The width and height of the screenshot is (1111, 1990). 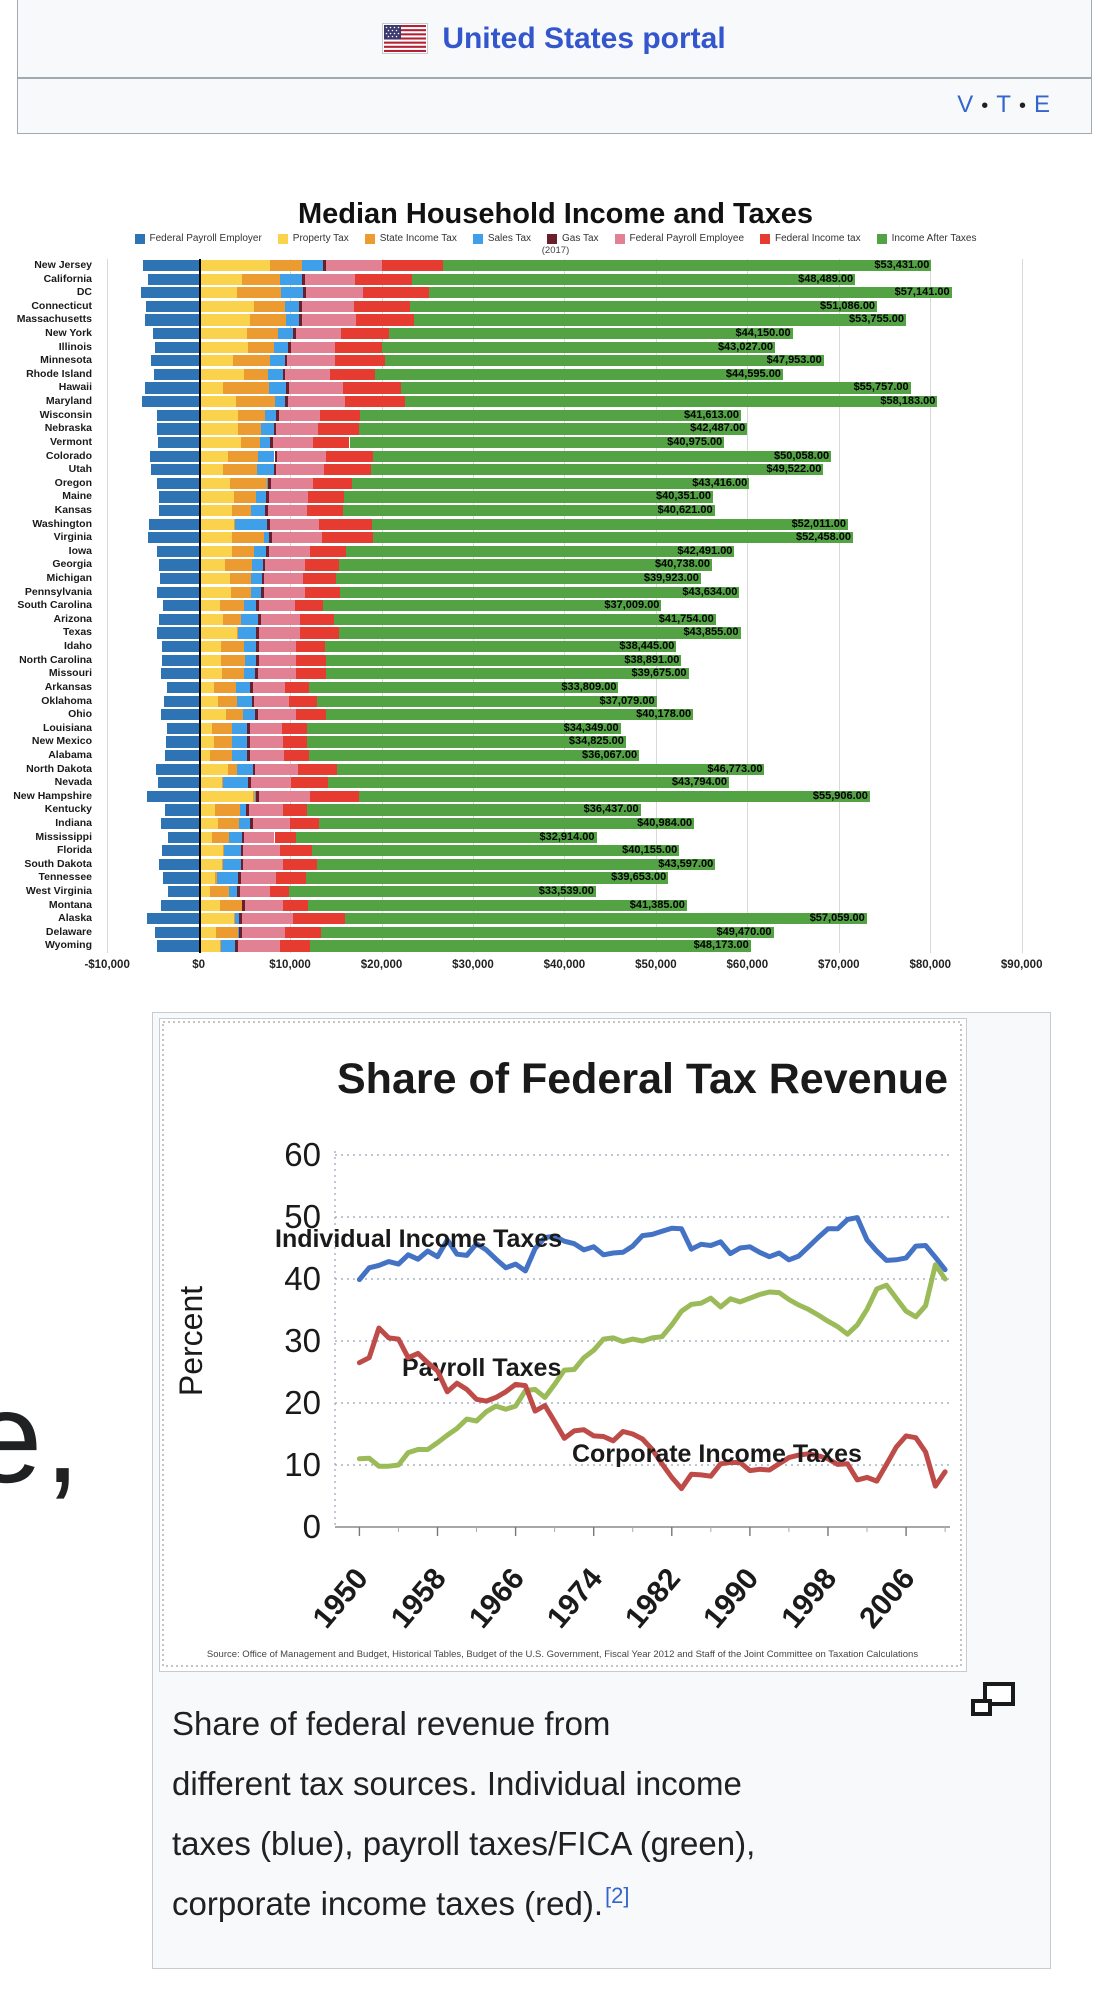 What do you see at coordinates (902, 265) in the screenshot?
I see `bar-value-label: $53,431.00` at bounding box center [902, 265].